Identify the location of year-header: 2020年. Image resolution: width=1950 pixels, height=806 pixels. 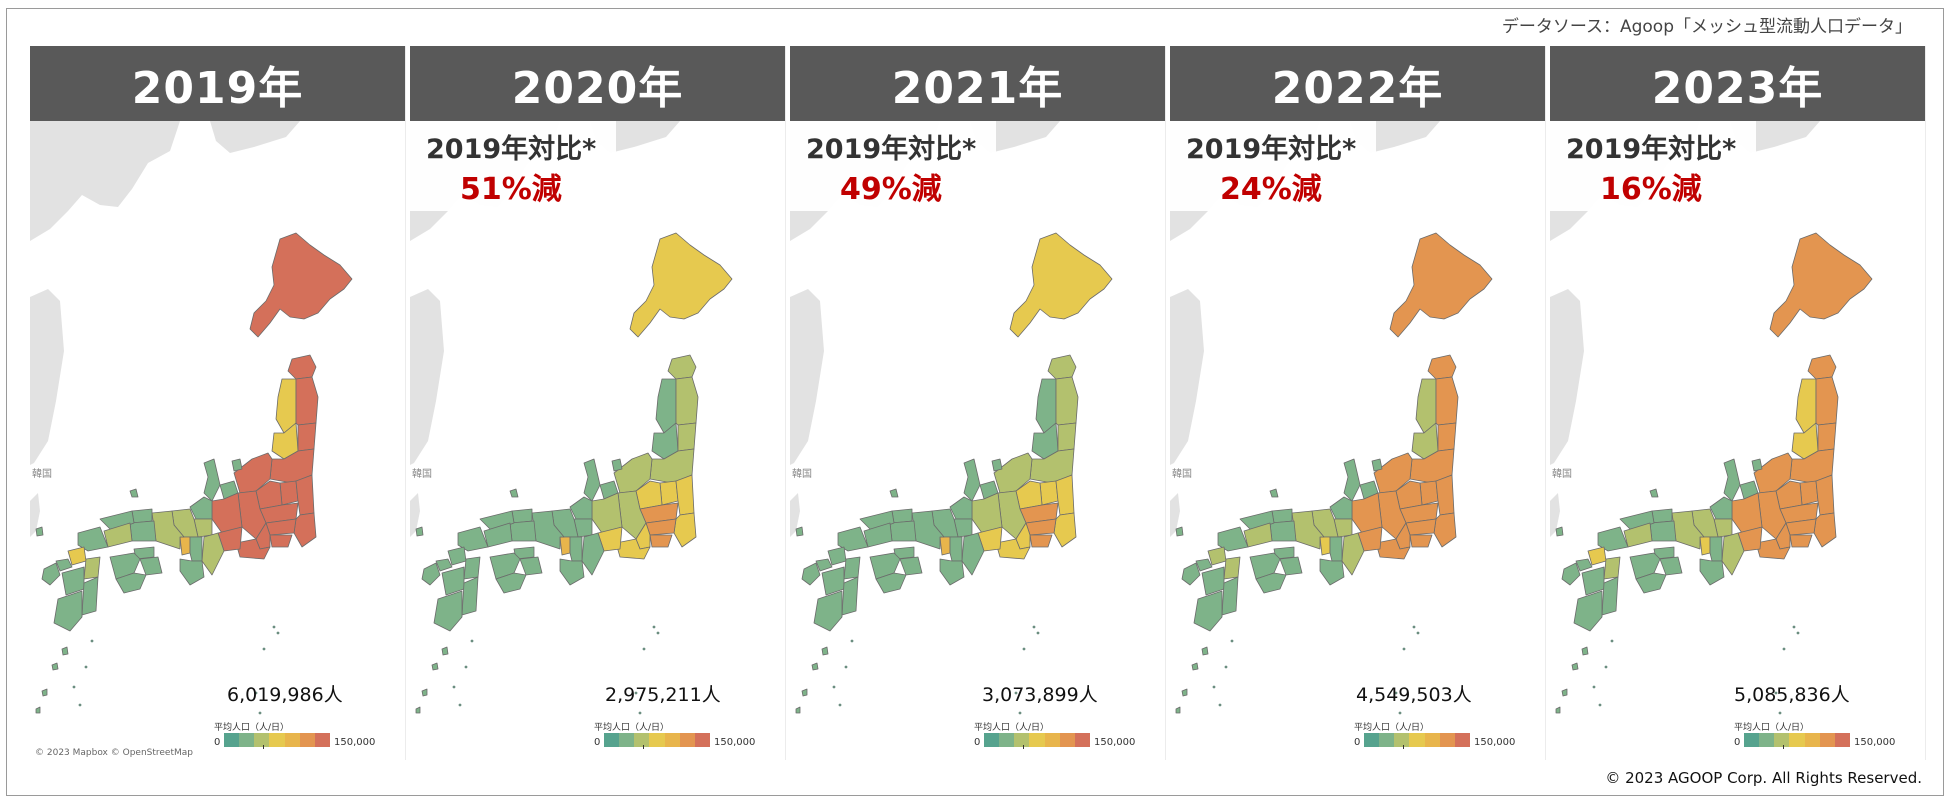
(597, 83).